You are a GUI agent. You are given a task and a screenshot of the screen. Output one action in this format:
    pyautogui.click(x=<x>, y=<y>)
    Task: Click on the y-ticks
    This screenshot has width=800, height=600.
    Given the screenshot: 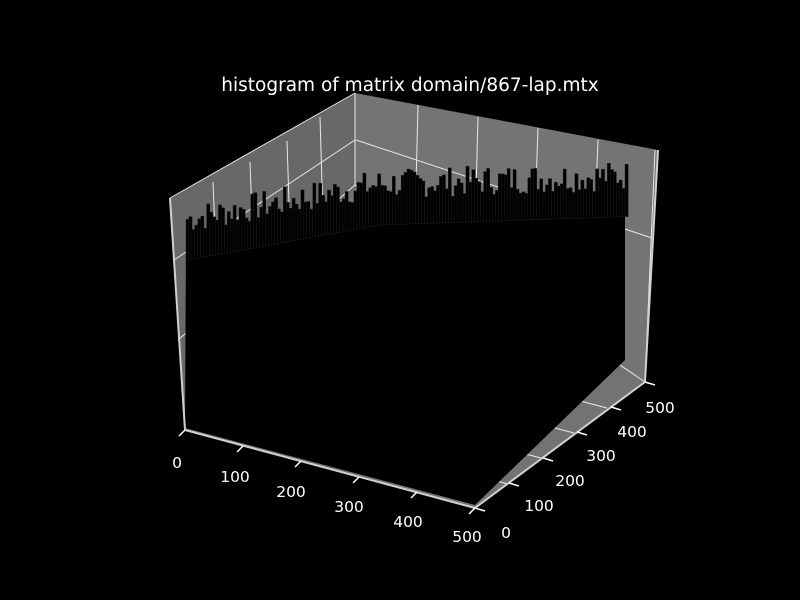 What is the action you would take?
    pyautogui.click(x=565, y=446)
    